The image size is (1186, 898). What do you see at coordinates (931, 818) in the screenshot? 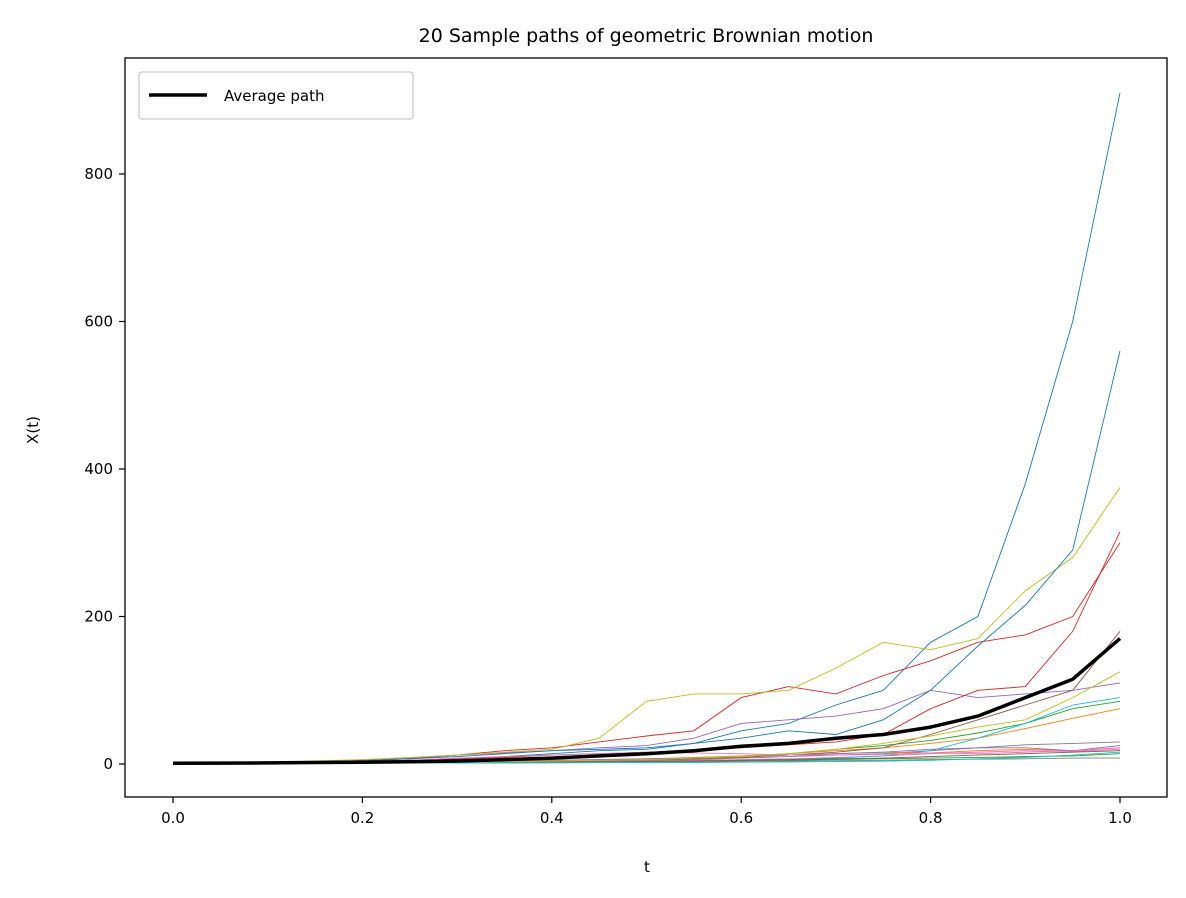
I see `x-tick-label: 0.8` at bounding box center [931, 818].